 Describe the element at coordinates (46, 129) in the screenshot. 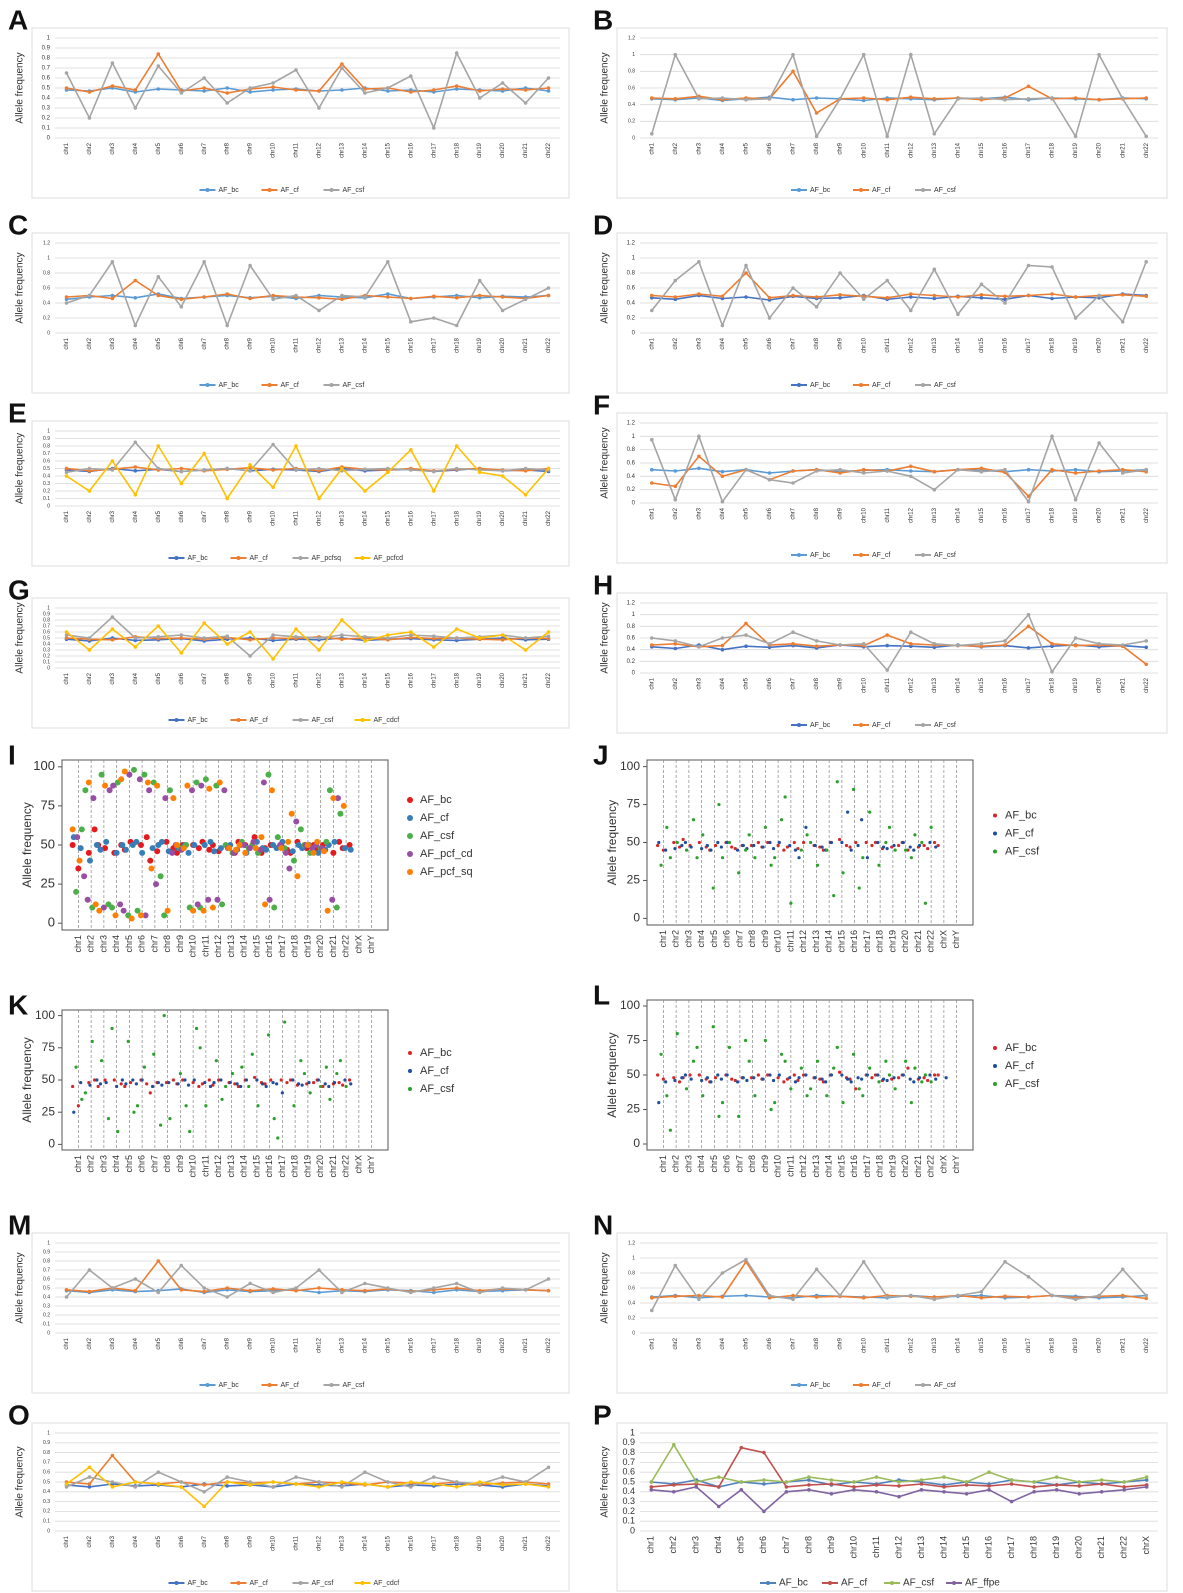

I see `y-tick-label: 0.1` at that location.